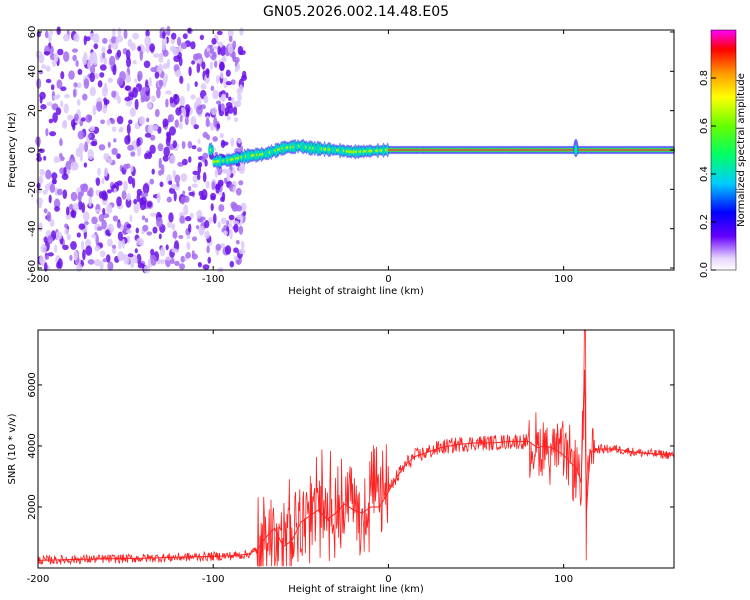 This screenshot has height=600, width=750. What do you see at coordinates (704, 126) in the screenshot?
I see `colorbar-tick-label: 0.6` at bounding box center [704, 126].